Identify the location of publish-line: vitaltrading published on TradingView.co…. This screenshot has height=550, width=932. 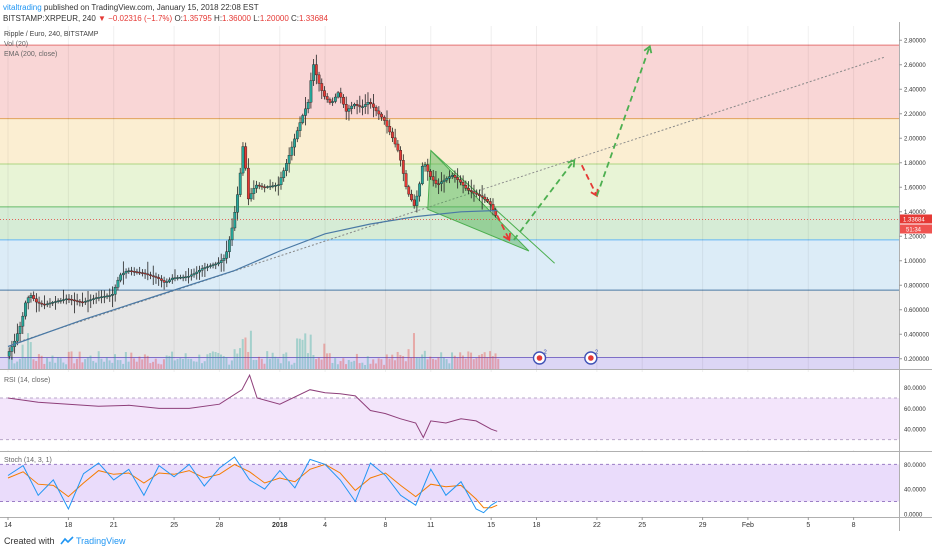
(131, 7).